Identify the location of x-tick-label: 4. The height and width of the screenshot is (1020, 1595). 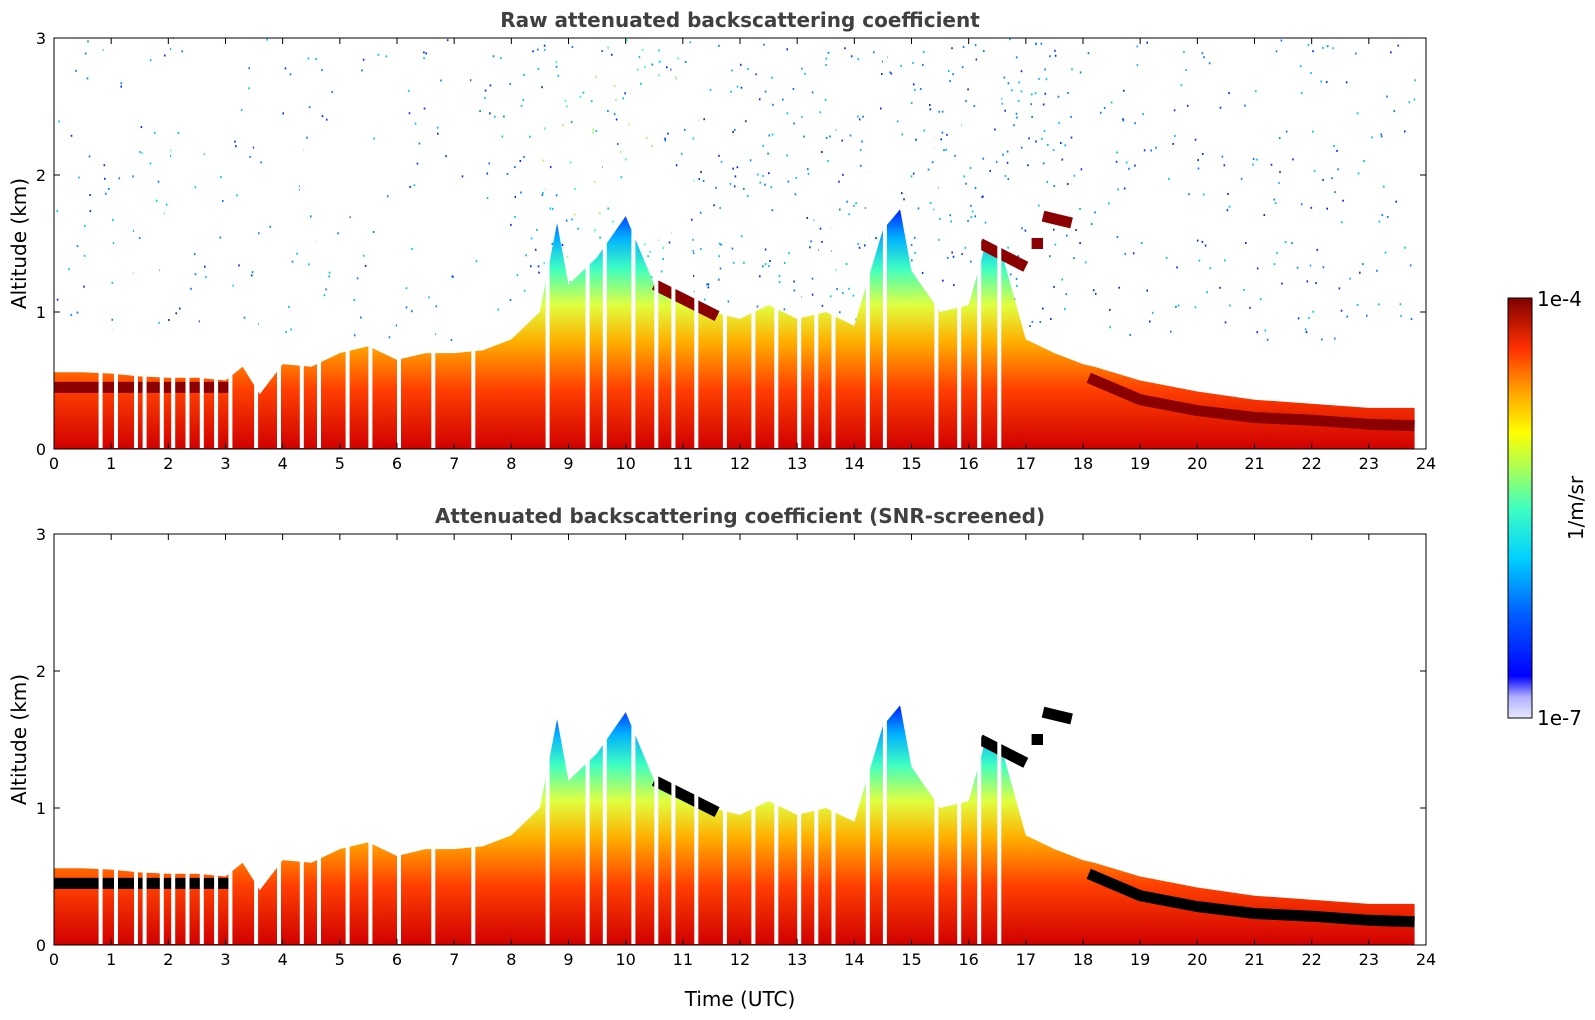
(283, 463).